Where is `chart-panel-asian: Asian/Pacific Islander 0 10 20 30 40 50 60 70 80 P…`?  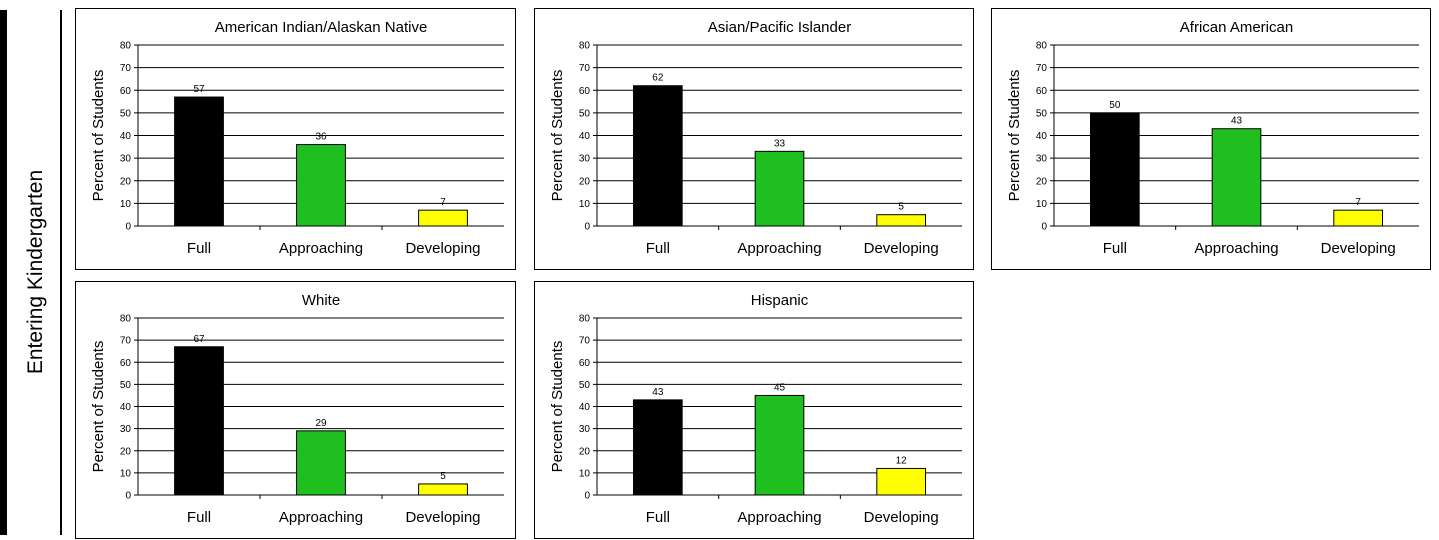
chart-panel-asian: Asian/Pacific Islander 0 10 20 30 40 50 60 70 80 P… is located at coordinates (754, 139).